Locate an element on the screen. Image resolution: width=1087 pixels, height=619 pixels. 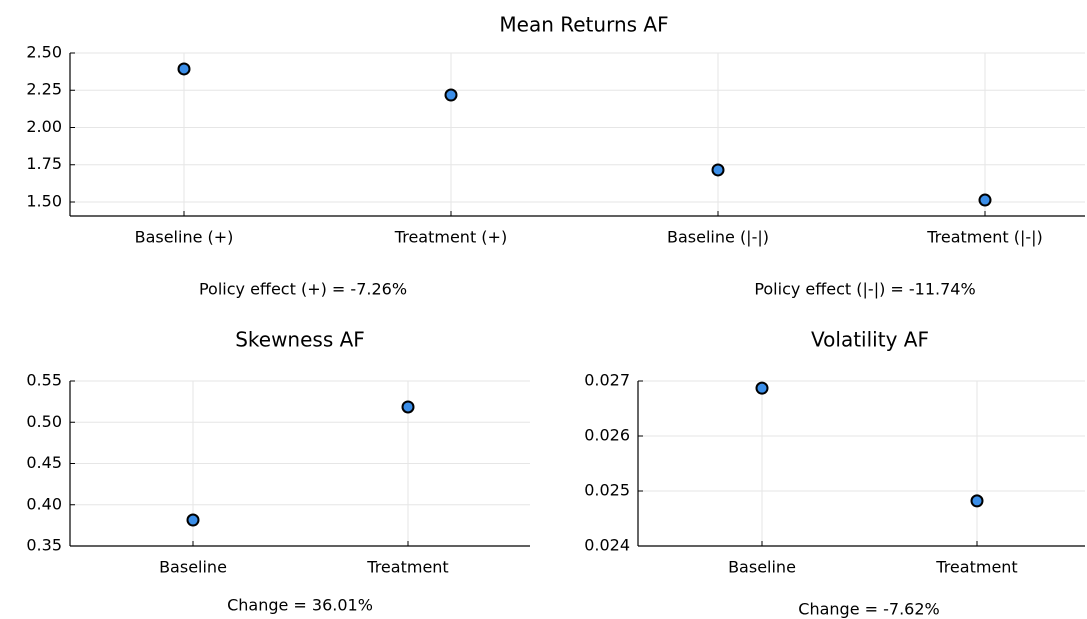
y-tick-label: 2.00 is located at coordinates (44, 126).